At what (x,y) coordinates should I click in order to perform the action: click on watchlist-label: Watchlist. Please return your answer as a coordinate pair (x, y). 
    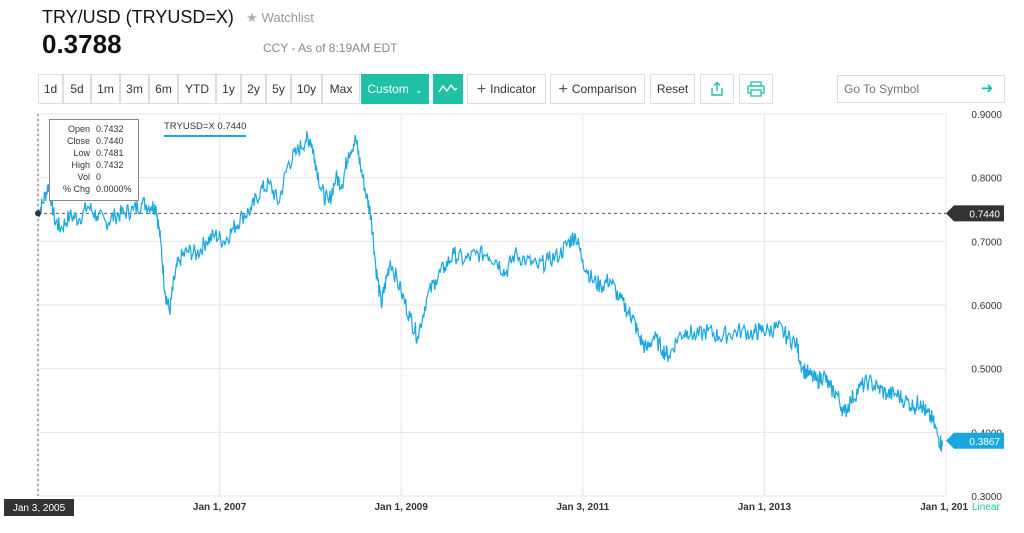
    Looking at the image, I should click on (287, 17).